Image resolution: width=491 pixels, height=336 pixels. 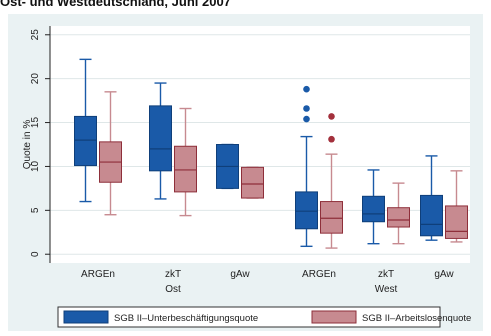 What do you see at coordinates (35, 35) in the screenshot?
I see `y-tick-label: 25` at bounding box center [35, 35].